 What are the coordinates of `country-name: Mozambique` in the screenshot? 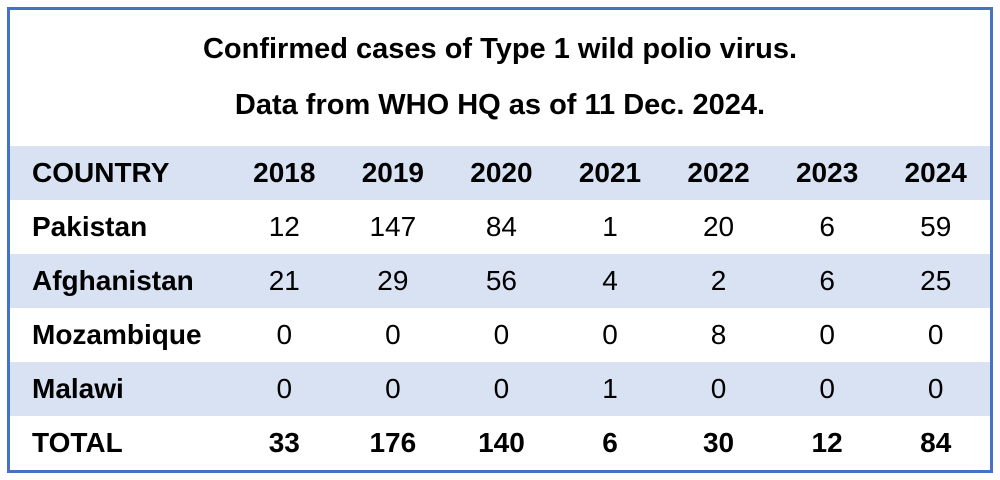 It's located at (117, 334).